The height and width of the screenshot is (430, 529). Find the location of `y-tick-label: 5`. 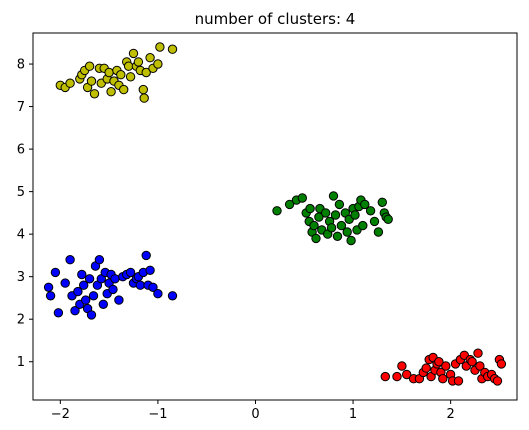

y-tick-label: 5 is located at coordinates (21, 192).